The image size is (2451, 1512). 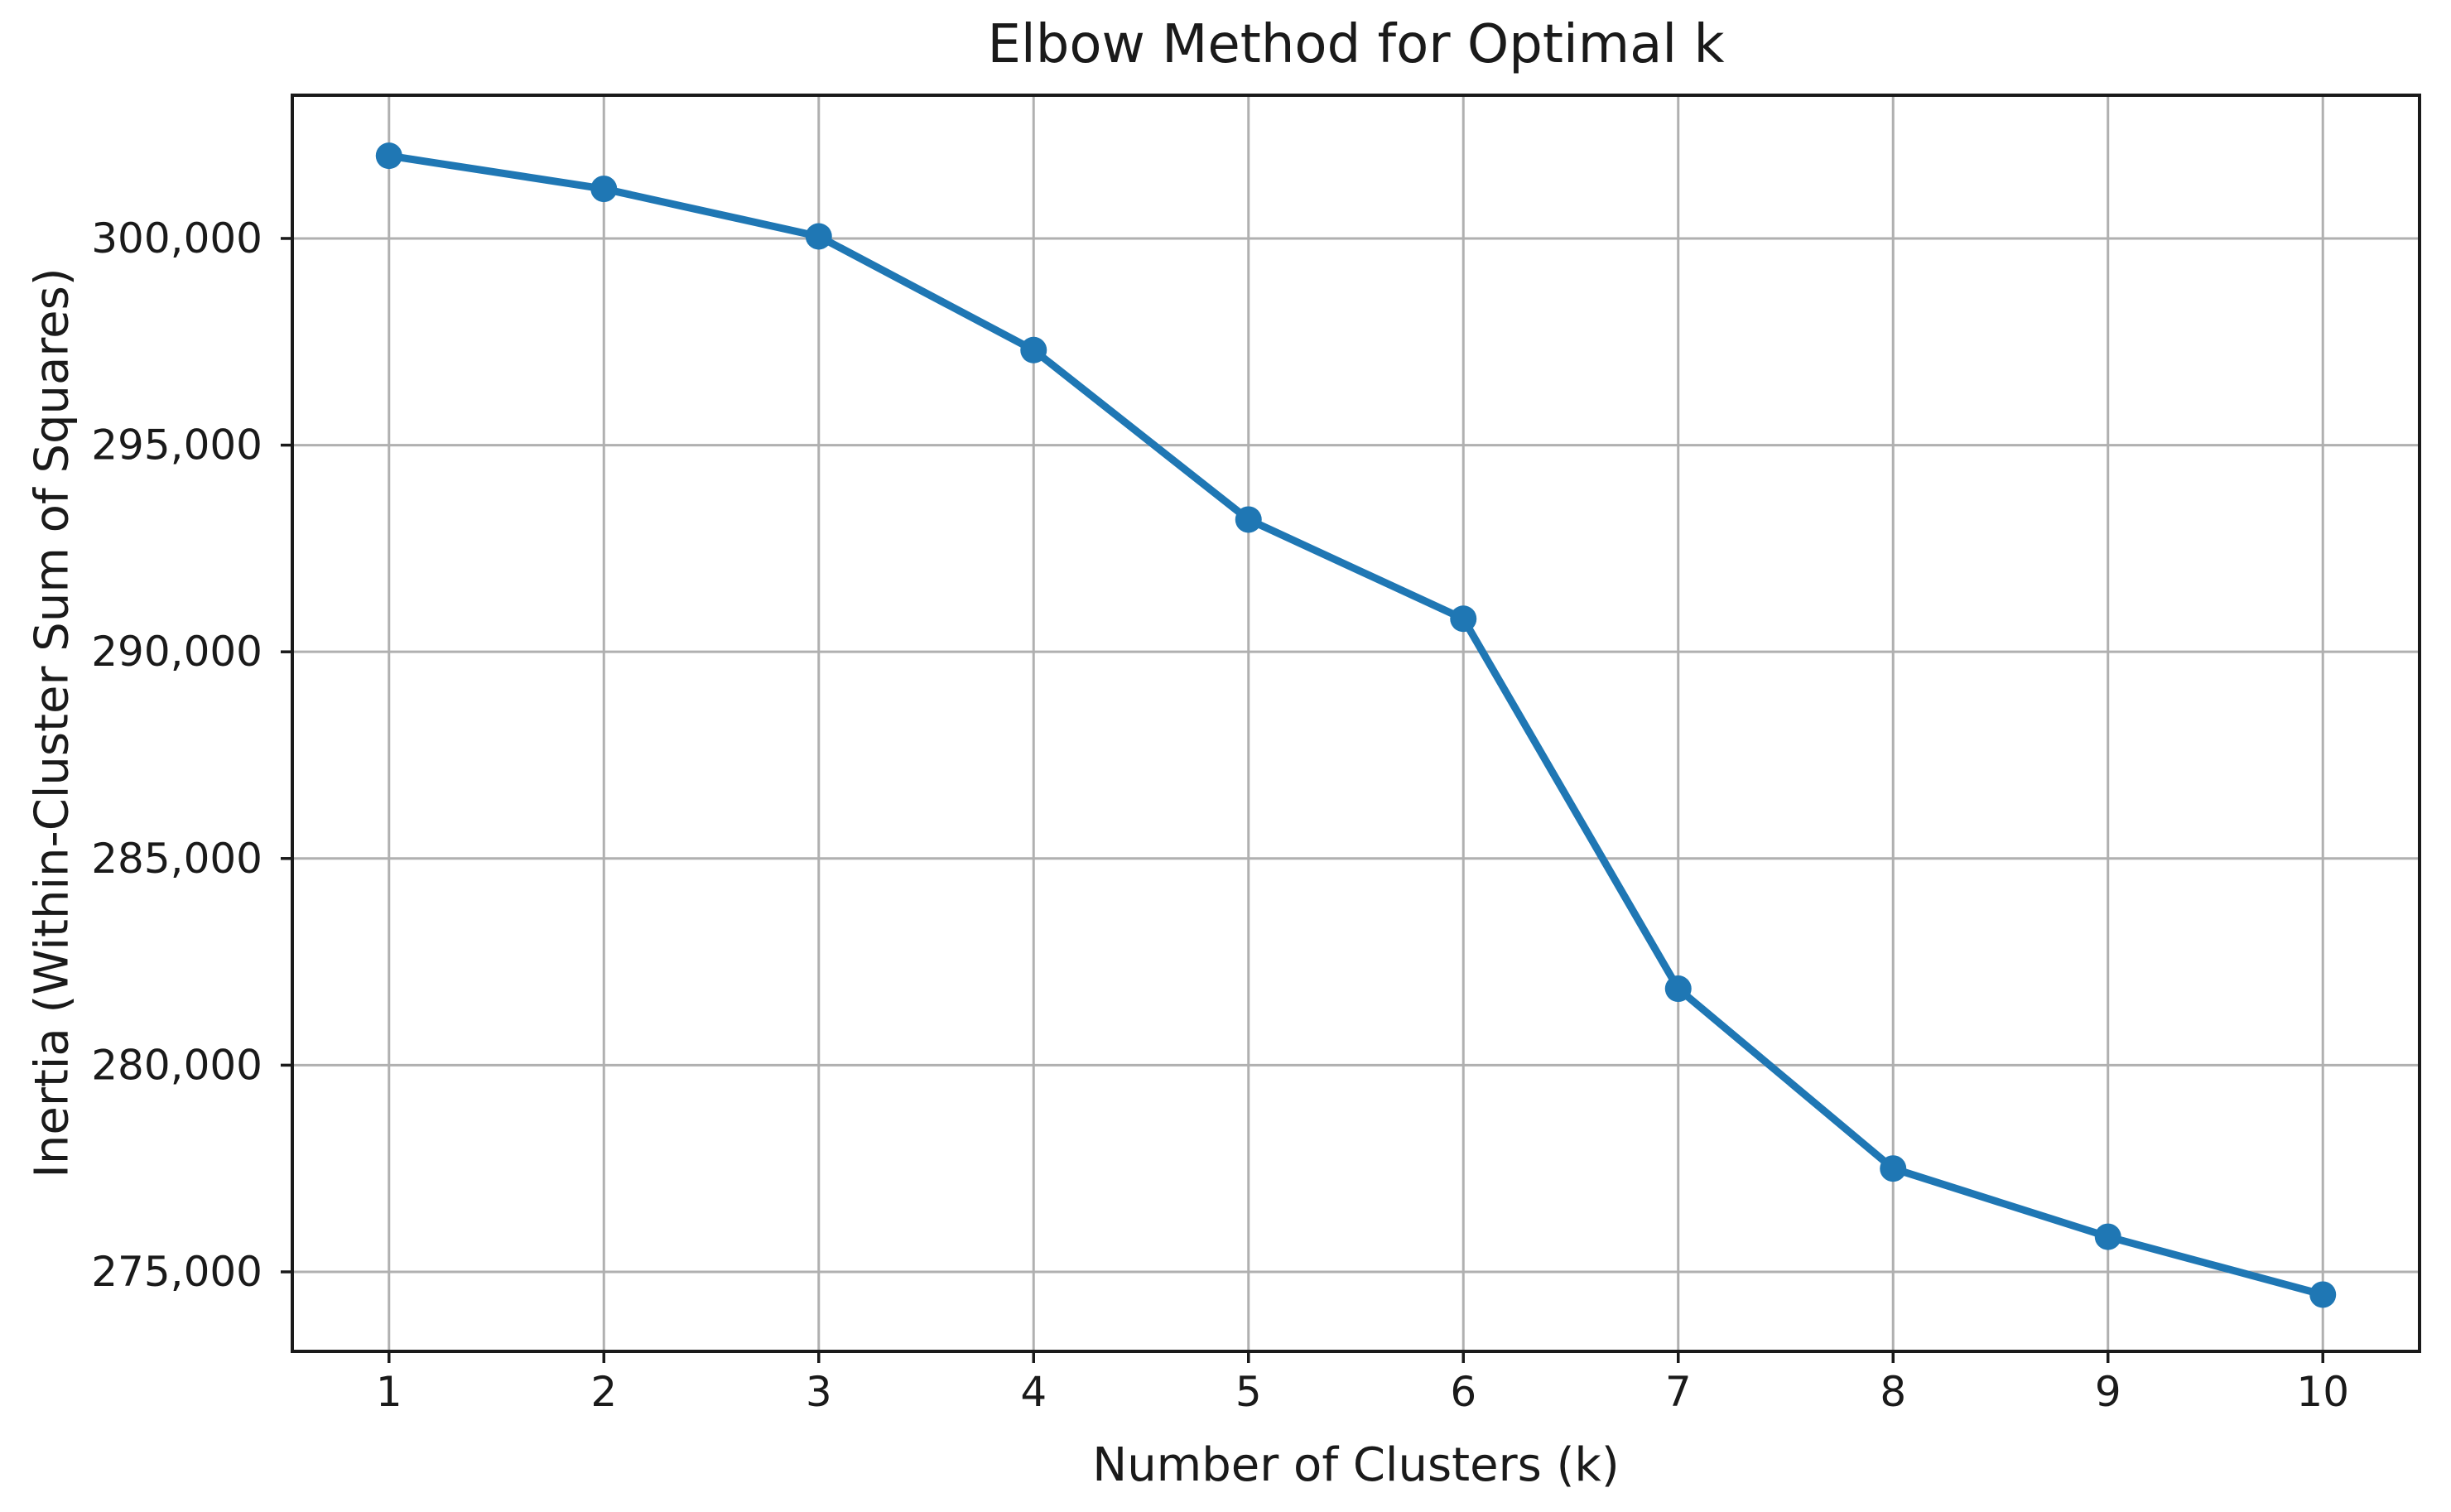 What do you see at coordinates (176, 859) in the screenshot?
I see `y-tick-label: 285,000` at bounding box center [176, 859].